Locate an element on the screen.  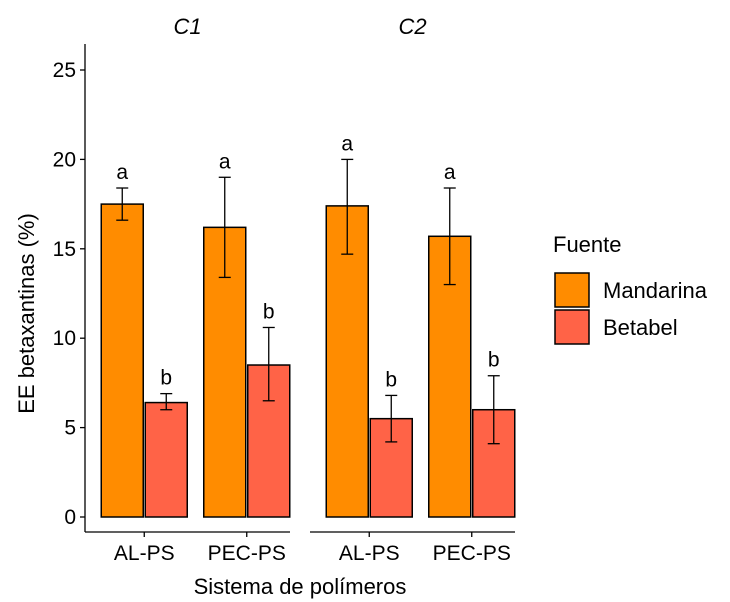
y-tick-label-5: 5 is located at coordinates (70, 428).